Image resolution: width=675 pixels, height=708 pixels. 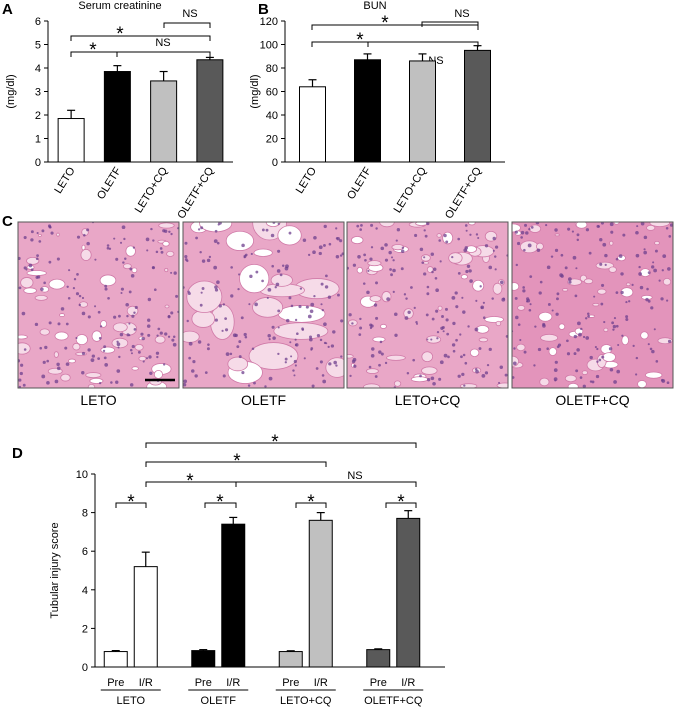 I want to click on y-tick-label: 4, so click(x=38, y=69).